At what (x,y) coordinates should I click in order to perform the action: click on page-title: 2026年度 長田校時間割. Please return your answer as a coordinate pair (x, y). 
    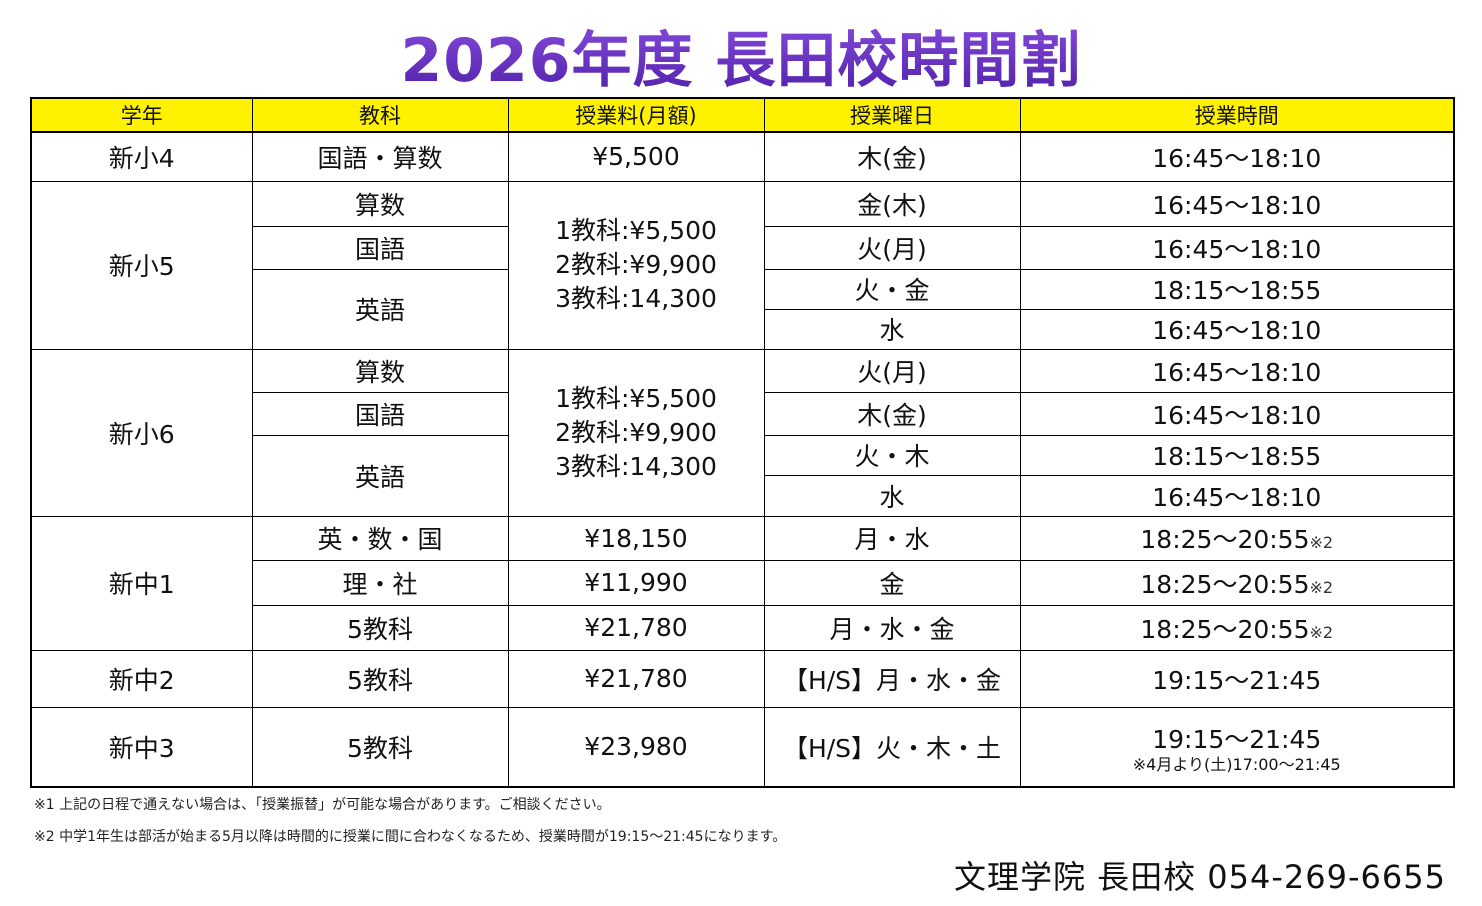
    Looking at the image, I should click on (741, 55).